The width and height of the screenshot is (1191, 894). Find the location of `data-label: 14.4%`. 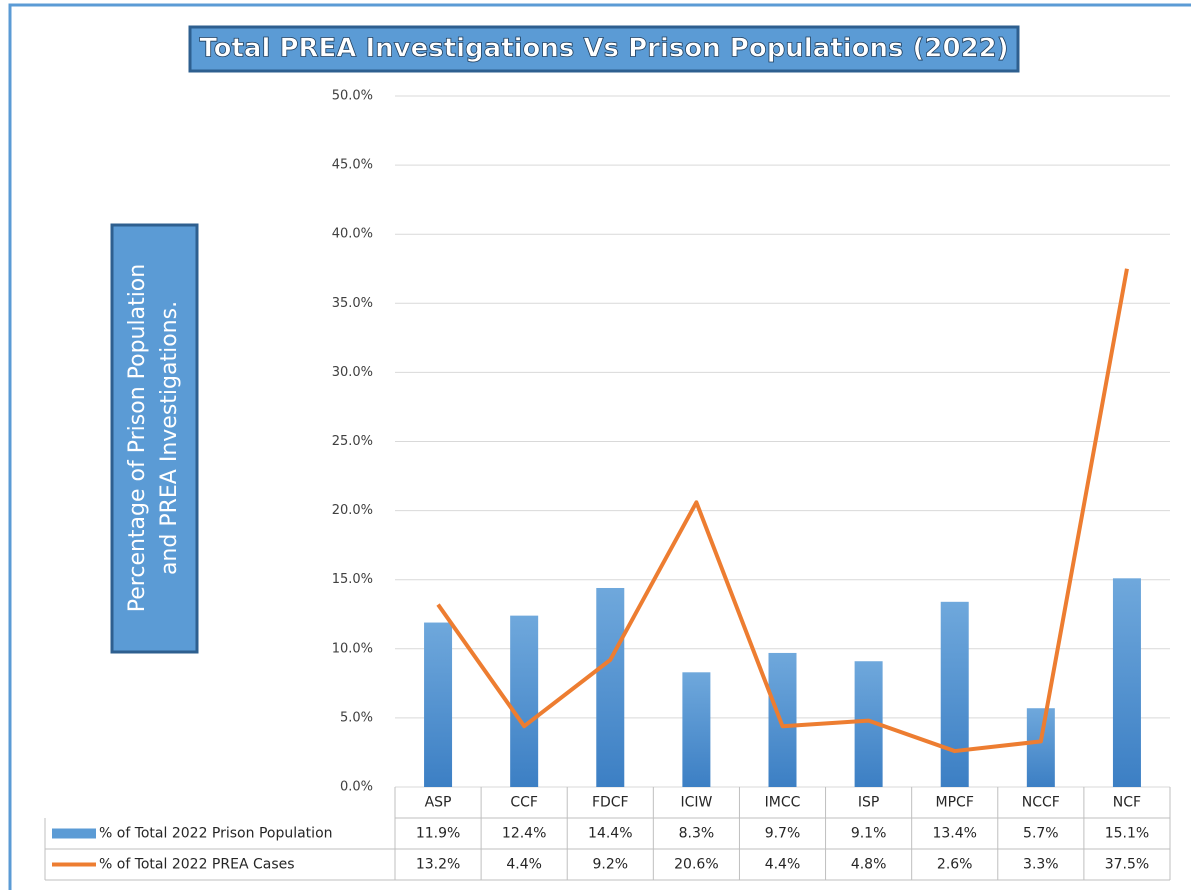

data-label: 14.4% is located at coordinates (610, 834).